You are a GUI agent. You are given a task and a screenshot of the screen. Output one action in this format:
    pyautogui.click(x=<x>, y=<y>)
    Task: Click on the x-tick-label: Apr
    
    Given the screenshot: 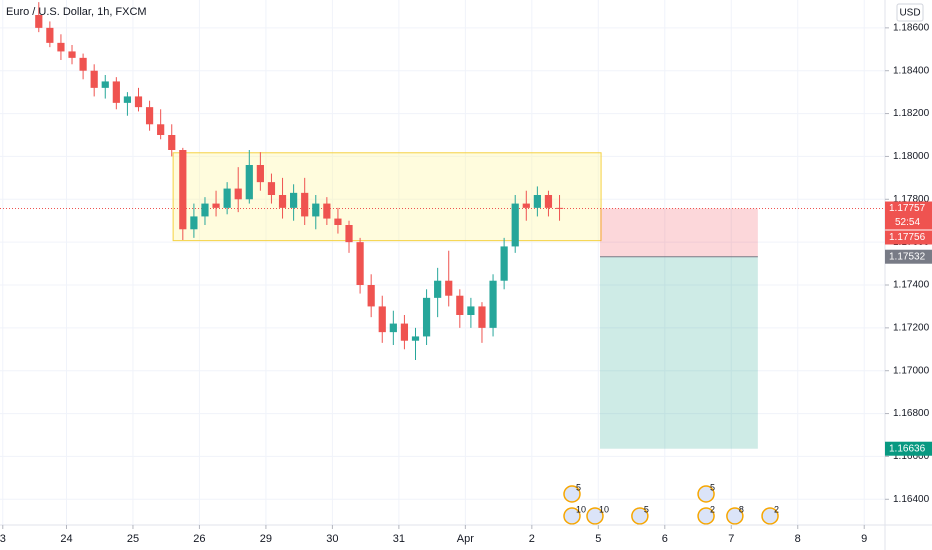 What is the action you would take?
    pyautogui.click(x=465, y=539)
    